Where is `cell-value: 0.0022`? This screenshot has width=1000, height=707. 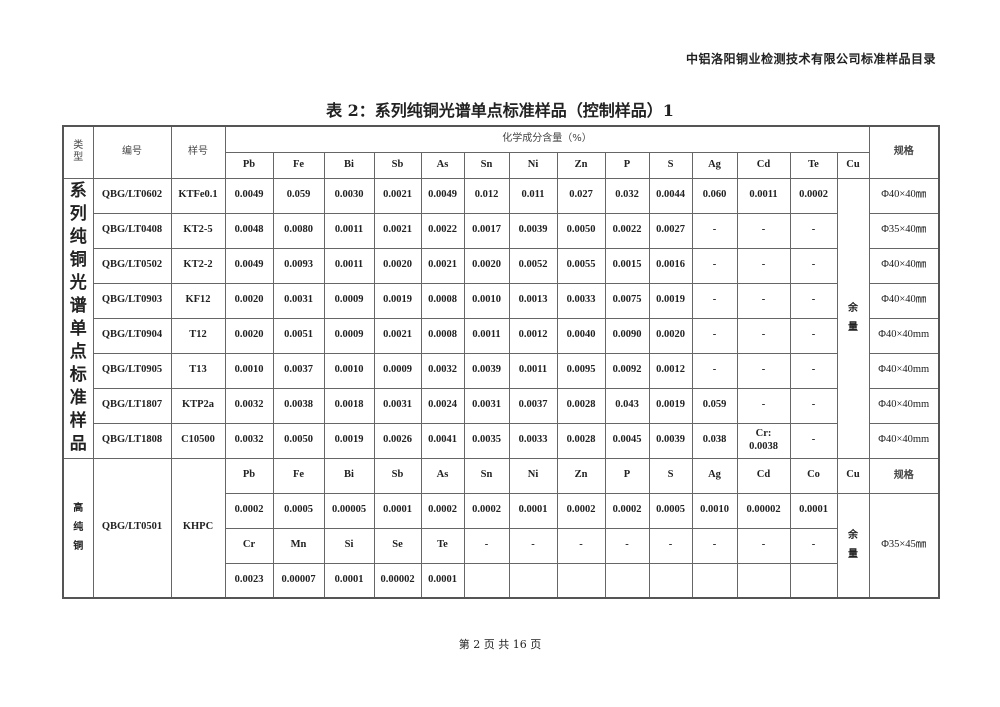 cell-value: 0.0022 is located at coordinates (442, 230).